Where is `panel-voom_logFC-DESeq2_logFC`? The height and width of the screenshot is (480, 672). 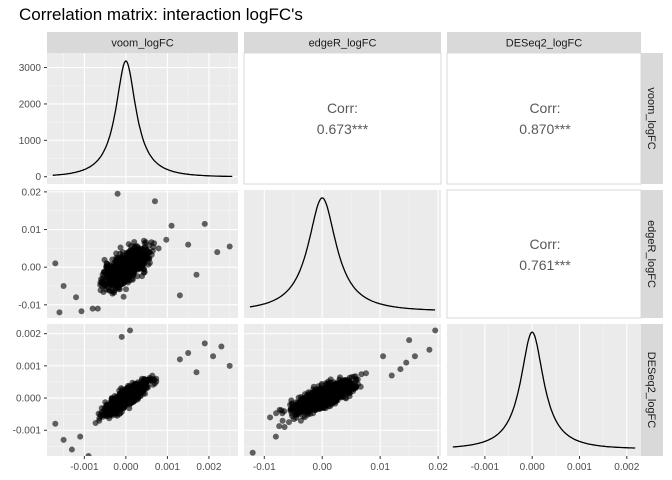
panel-voom_logFC-DESeq2_logFC is located at coordinates (544, 118).